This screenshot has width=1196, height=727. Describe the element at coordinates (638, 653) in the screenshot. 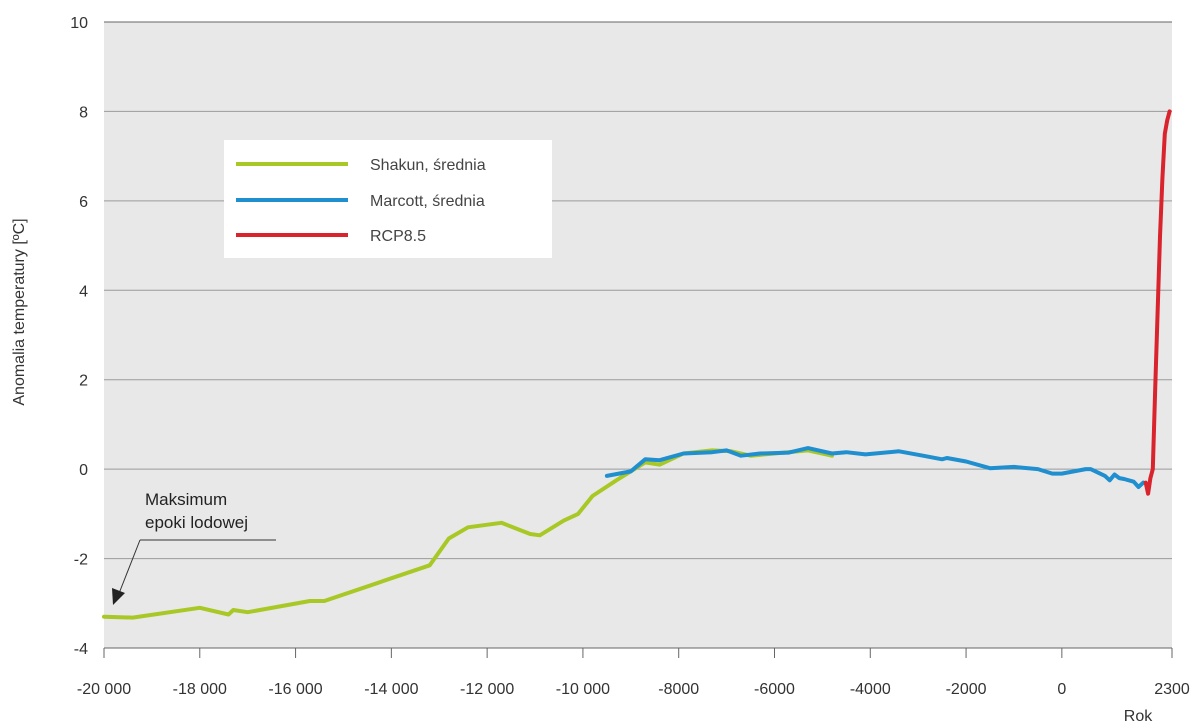

I see `x-ticks` at that location.